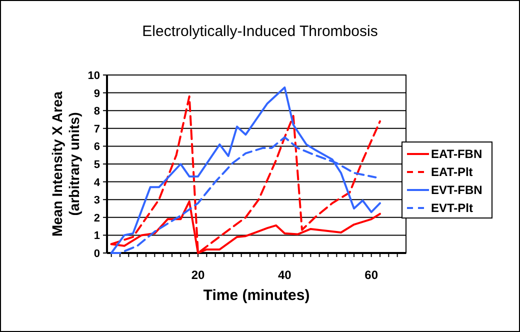 The width and height of the screenshot is (520, 332). I want to click on x-tick-label: 20, so click(198, 275).